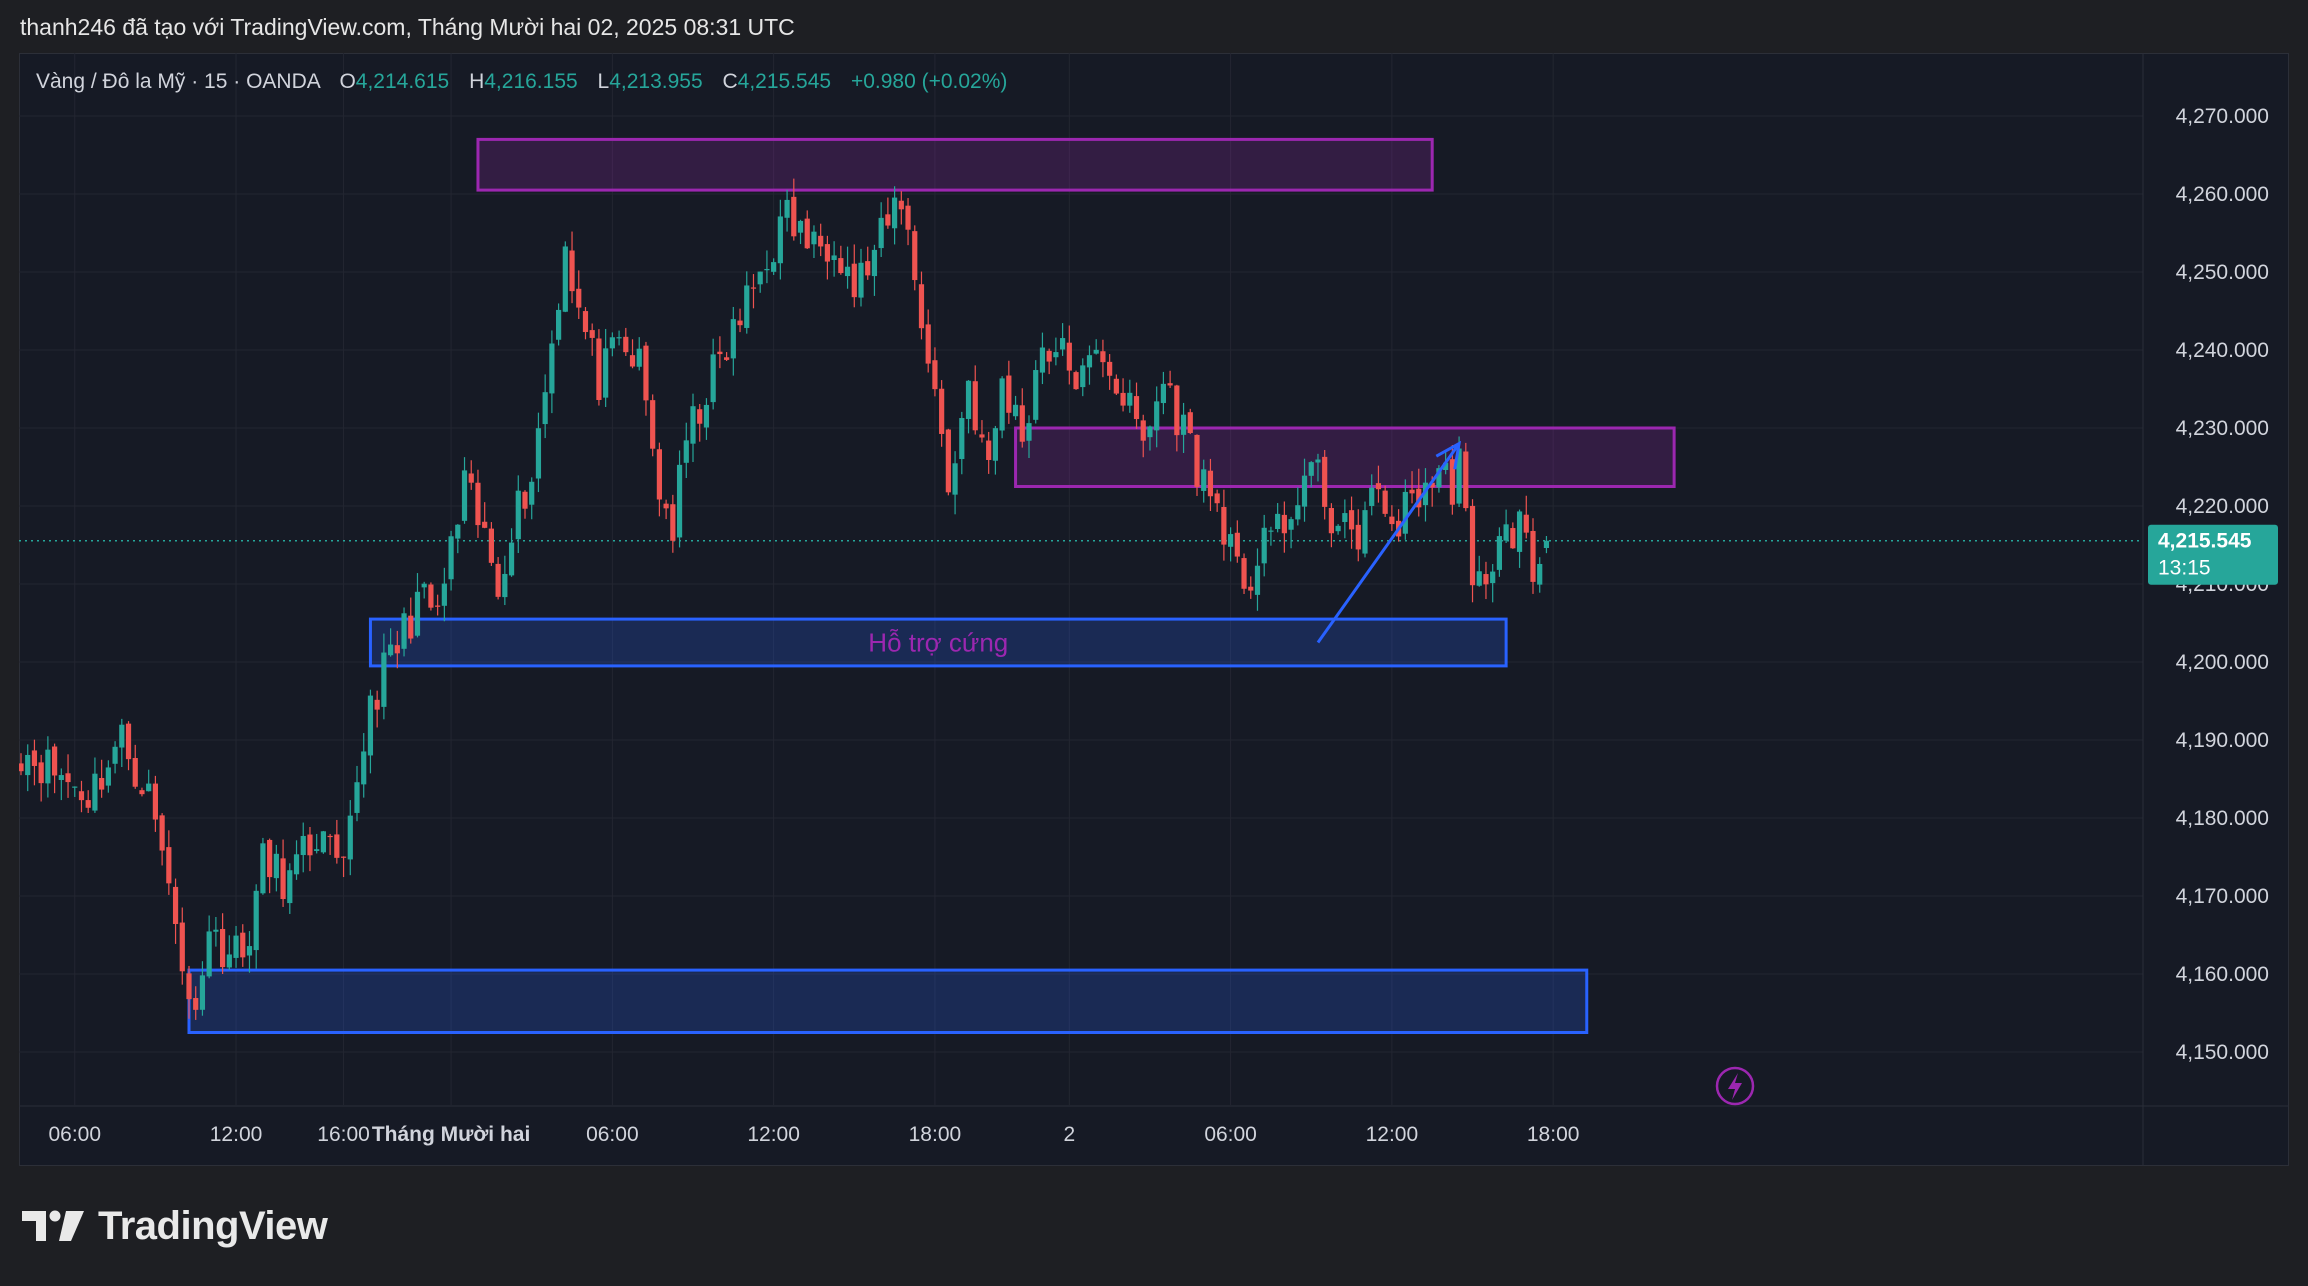  What do you see at coordinates (178, 81) in the screenshot?
I see `symbol-name: Vàng / Đô la Mỹ · 15 · OANDA` at bounding box center [178, 81].